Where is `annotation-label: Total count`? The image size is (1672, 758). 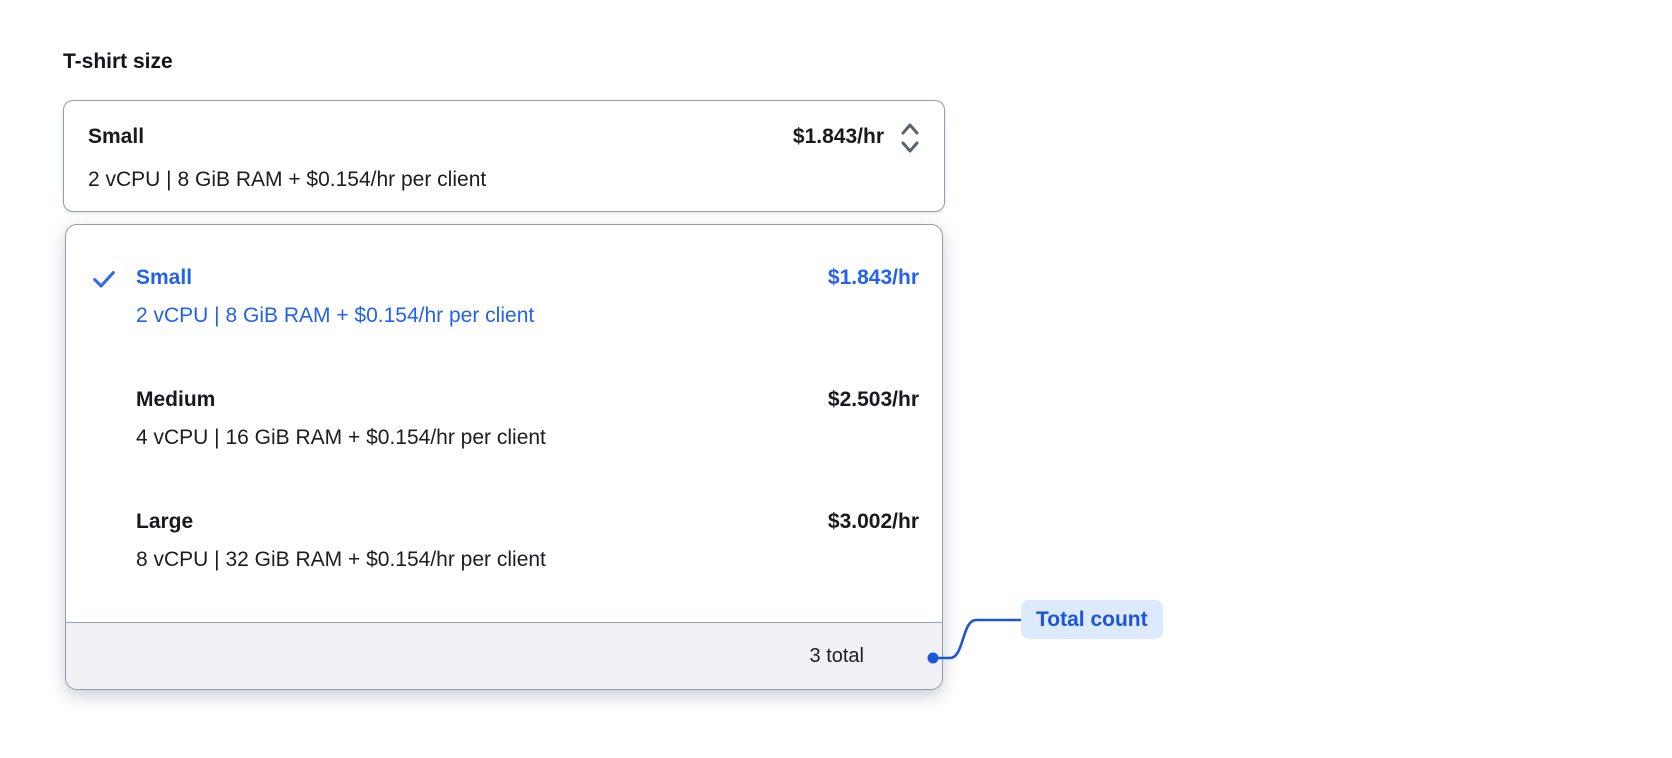
annotation-label: Total count is located at coordinates (1092, 619).